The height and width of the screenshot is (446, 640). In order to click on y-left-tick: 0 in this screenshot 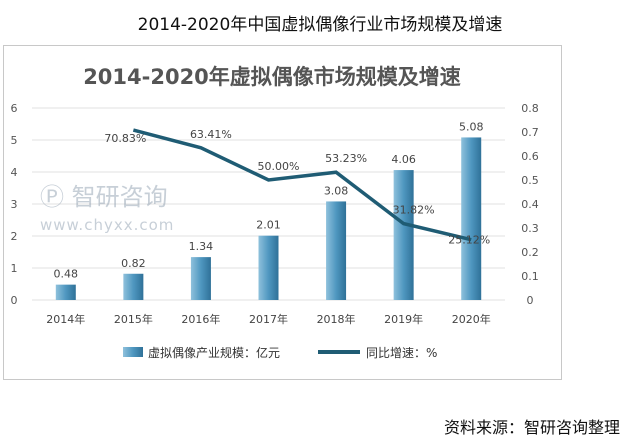, I will do `click(14, 300)`.